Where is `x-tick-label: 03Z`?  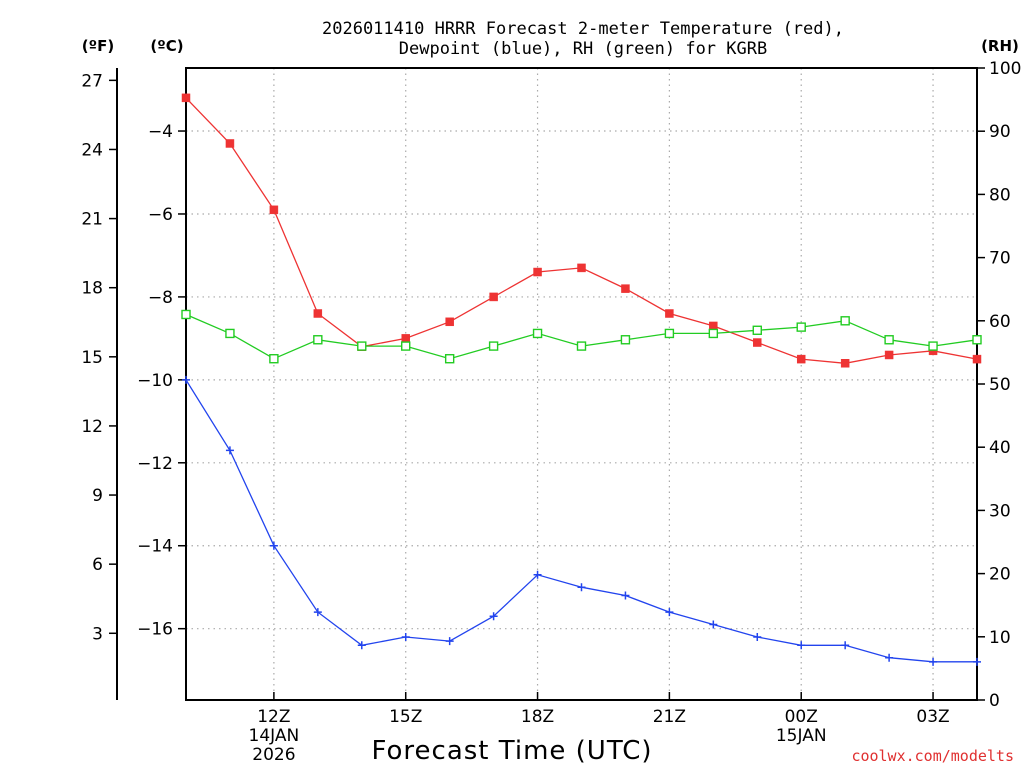 x-tick-label: 03Z is located at coordinates (932, 717).